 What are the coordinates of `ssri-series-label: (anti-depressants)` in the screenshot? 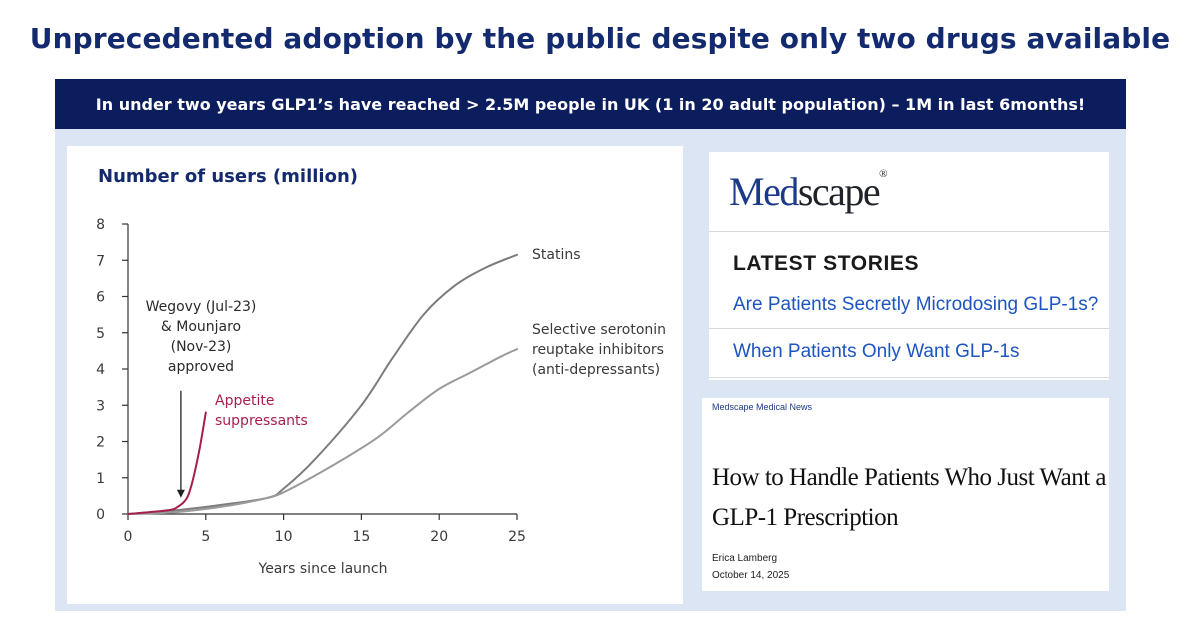 It's located at (596, 370).